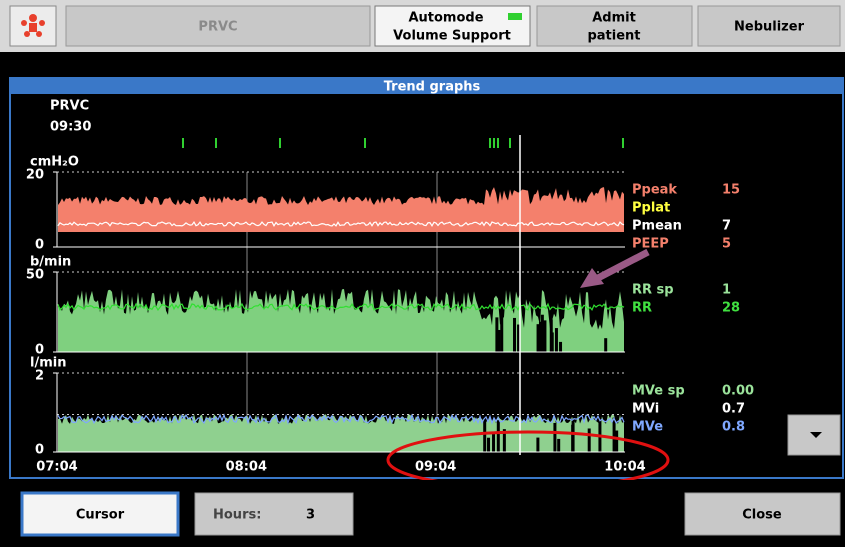 The width and height of the screenshot is (845, 547). Describe the element at coordinates (592, 278) in the screenshot. I see `annotation-arrowhead` at that location.